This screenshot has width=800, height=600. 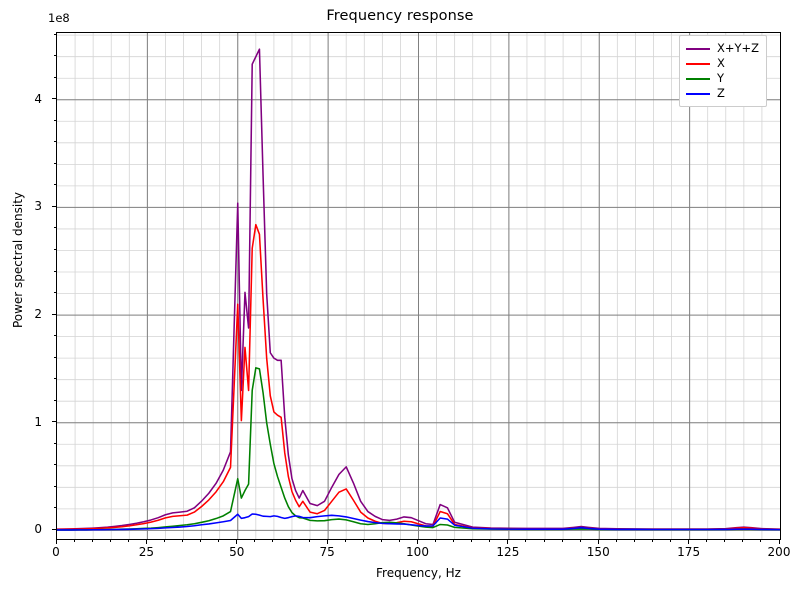 I want to click on x-axis-label: Frequency, Hz, so click(x=418, y=573).